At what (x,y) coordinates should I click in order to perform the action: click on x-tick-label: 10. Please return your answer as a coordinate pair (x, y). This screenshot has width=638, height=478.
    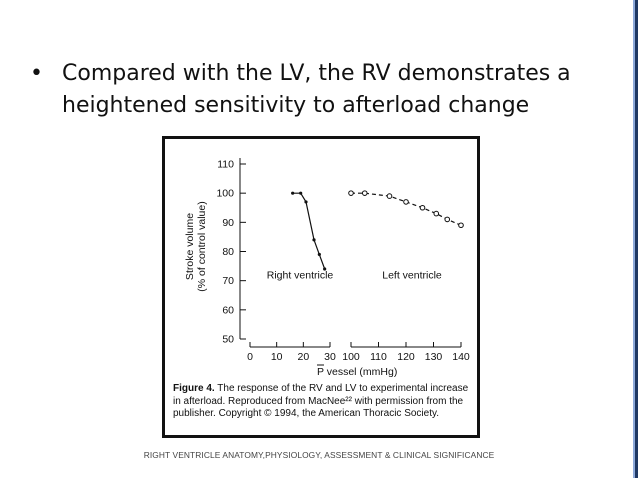
    Looking at the image, I should click on (277, 357).